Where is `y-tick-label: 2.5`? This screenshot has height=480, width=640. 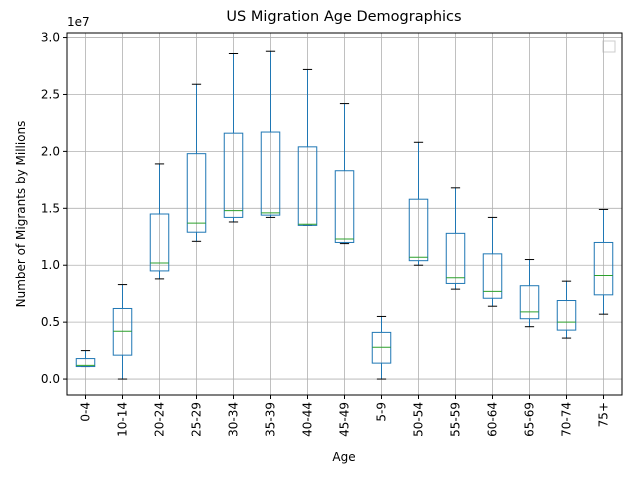
y-tick-label: 2.5 is located at coordinates (50, 94).